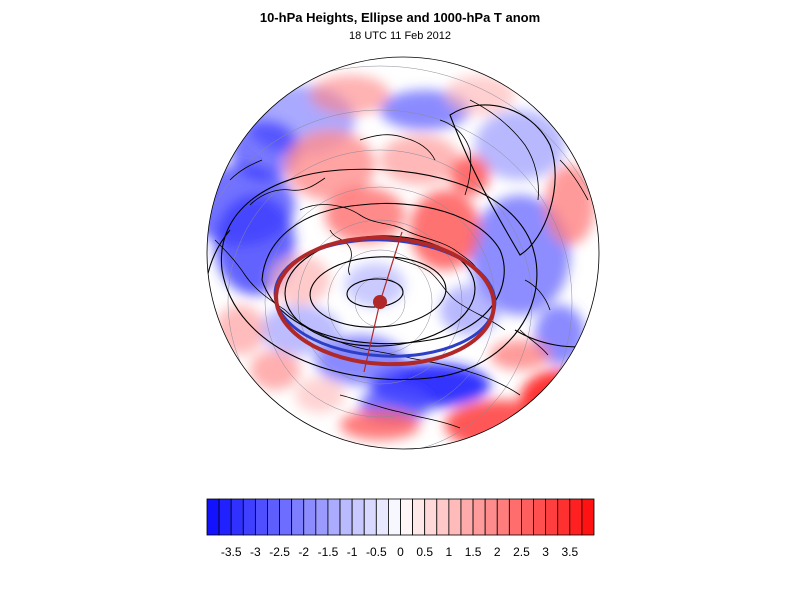  I want to click on colorbar-tick-label: 2, so click(497, 552).